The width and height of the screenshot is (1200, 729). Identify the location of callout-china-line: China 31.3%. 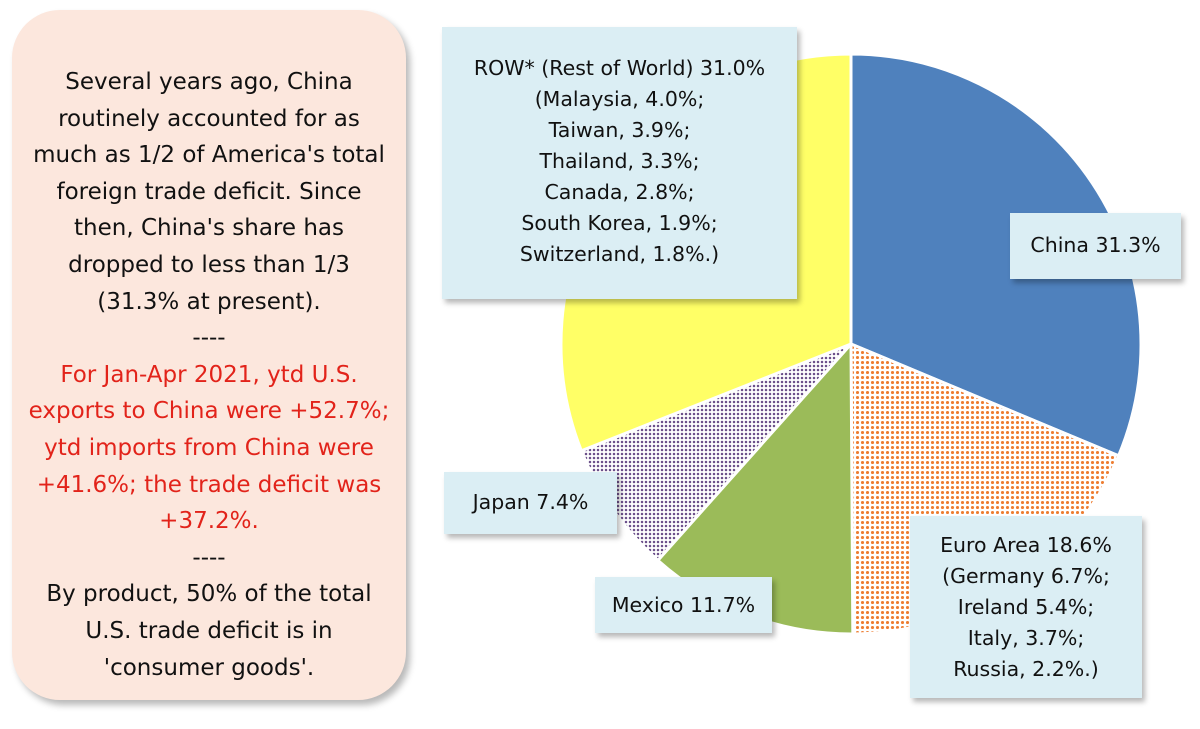
(1095, 245).